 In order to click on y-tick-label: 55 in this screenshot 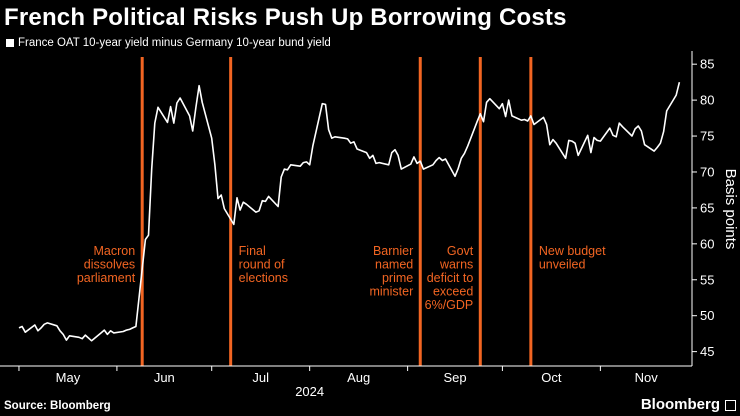, I will do `click(707, 279)`.